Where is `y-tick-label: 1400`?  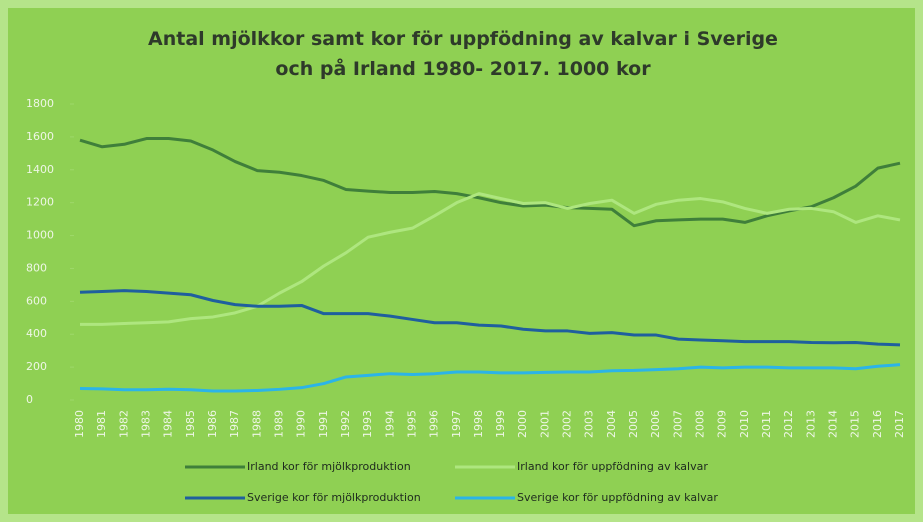 y-tick-label: 1400 is located at coordinates (40, 169).